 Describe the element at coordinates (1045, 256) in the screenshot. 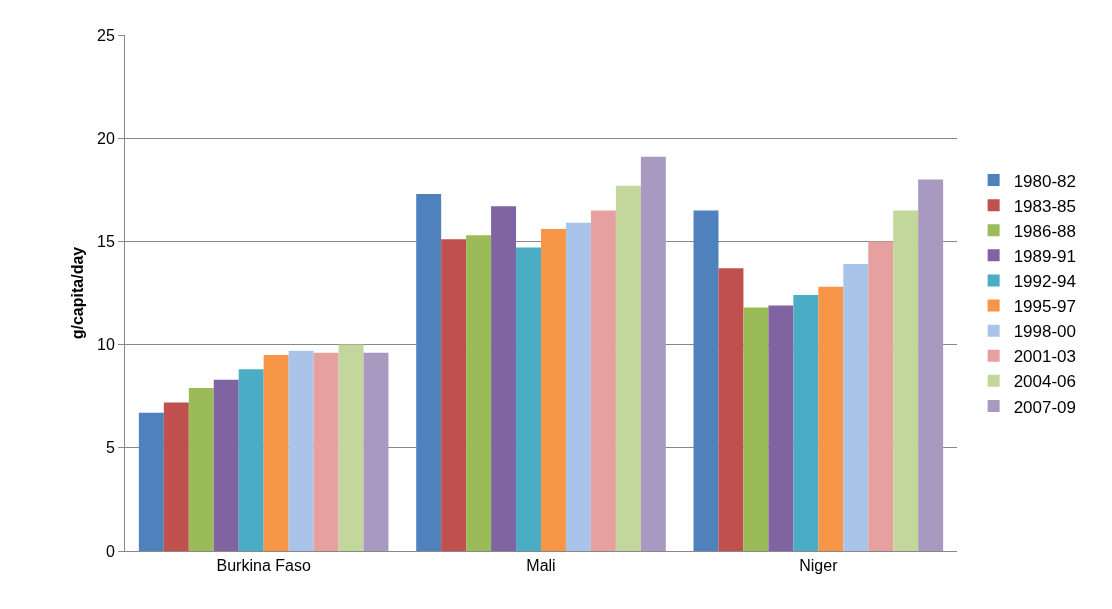

I see `legend-label: 1989-91` at that location.